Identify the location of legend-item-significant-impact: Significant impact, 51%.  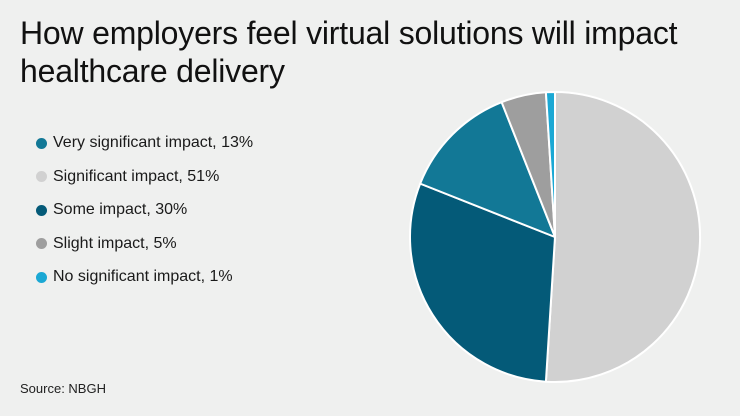
(144, 177).